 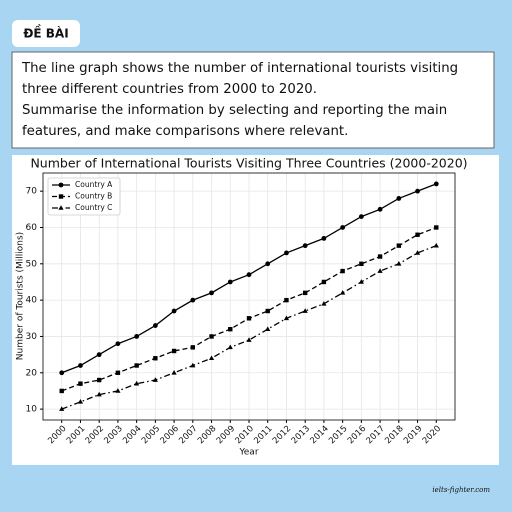 What do you see at coordinates (32, 228) in the screenshot?
I see `y-tick-label: 60` at bounding box center [32, 228].